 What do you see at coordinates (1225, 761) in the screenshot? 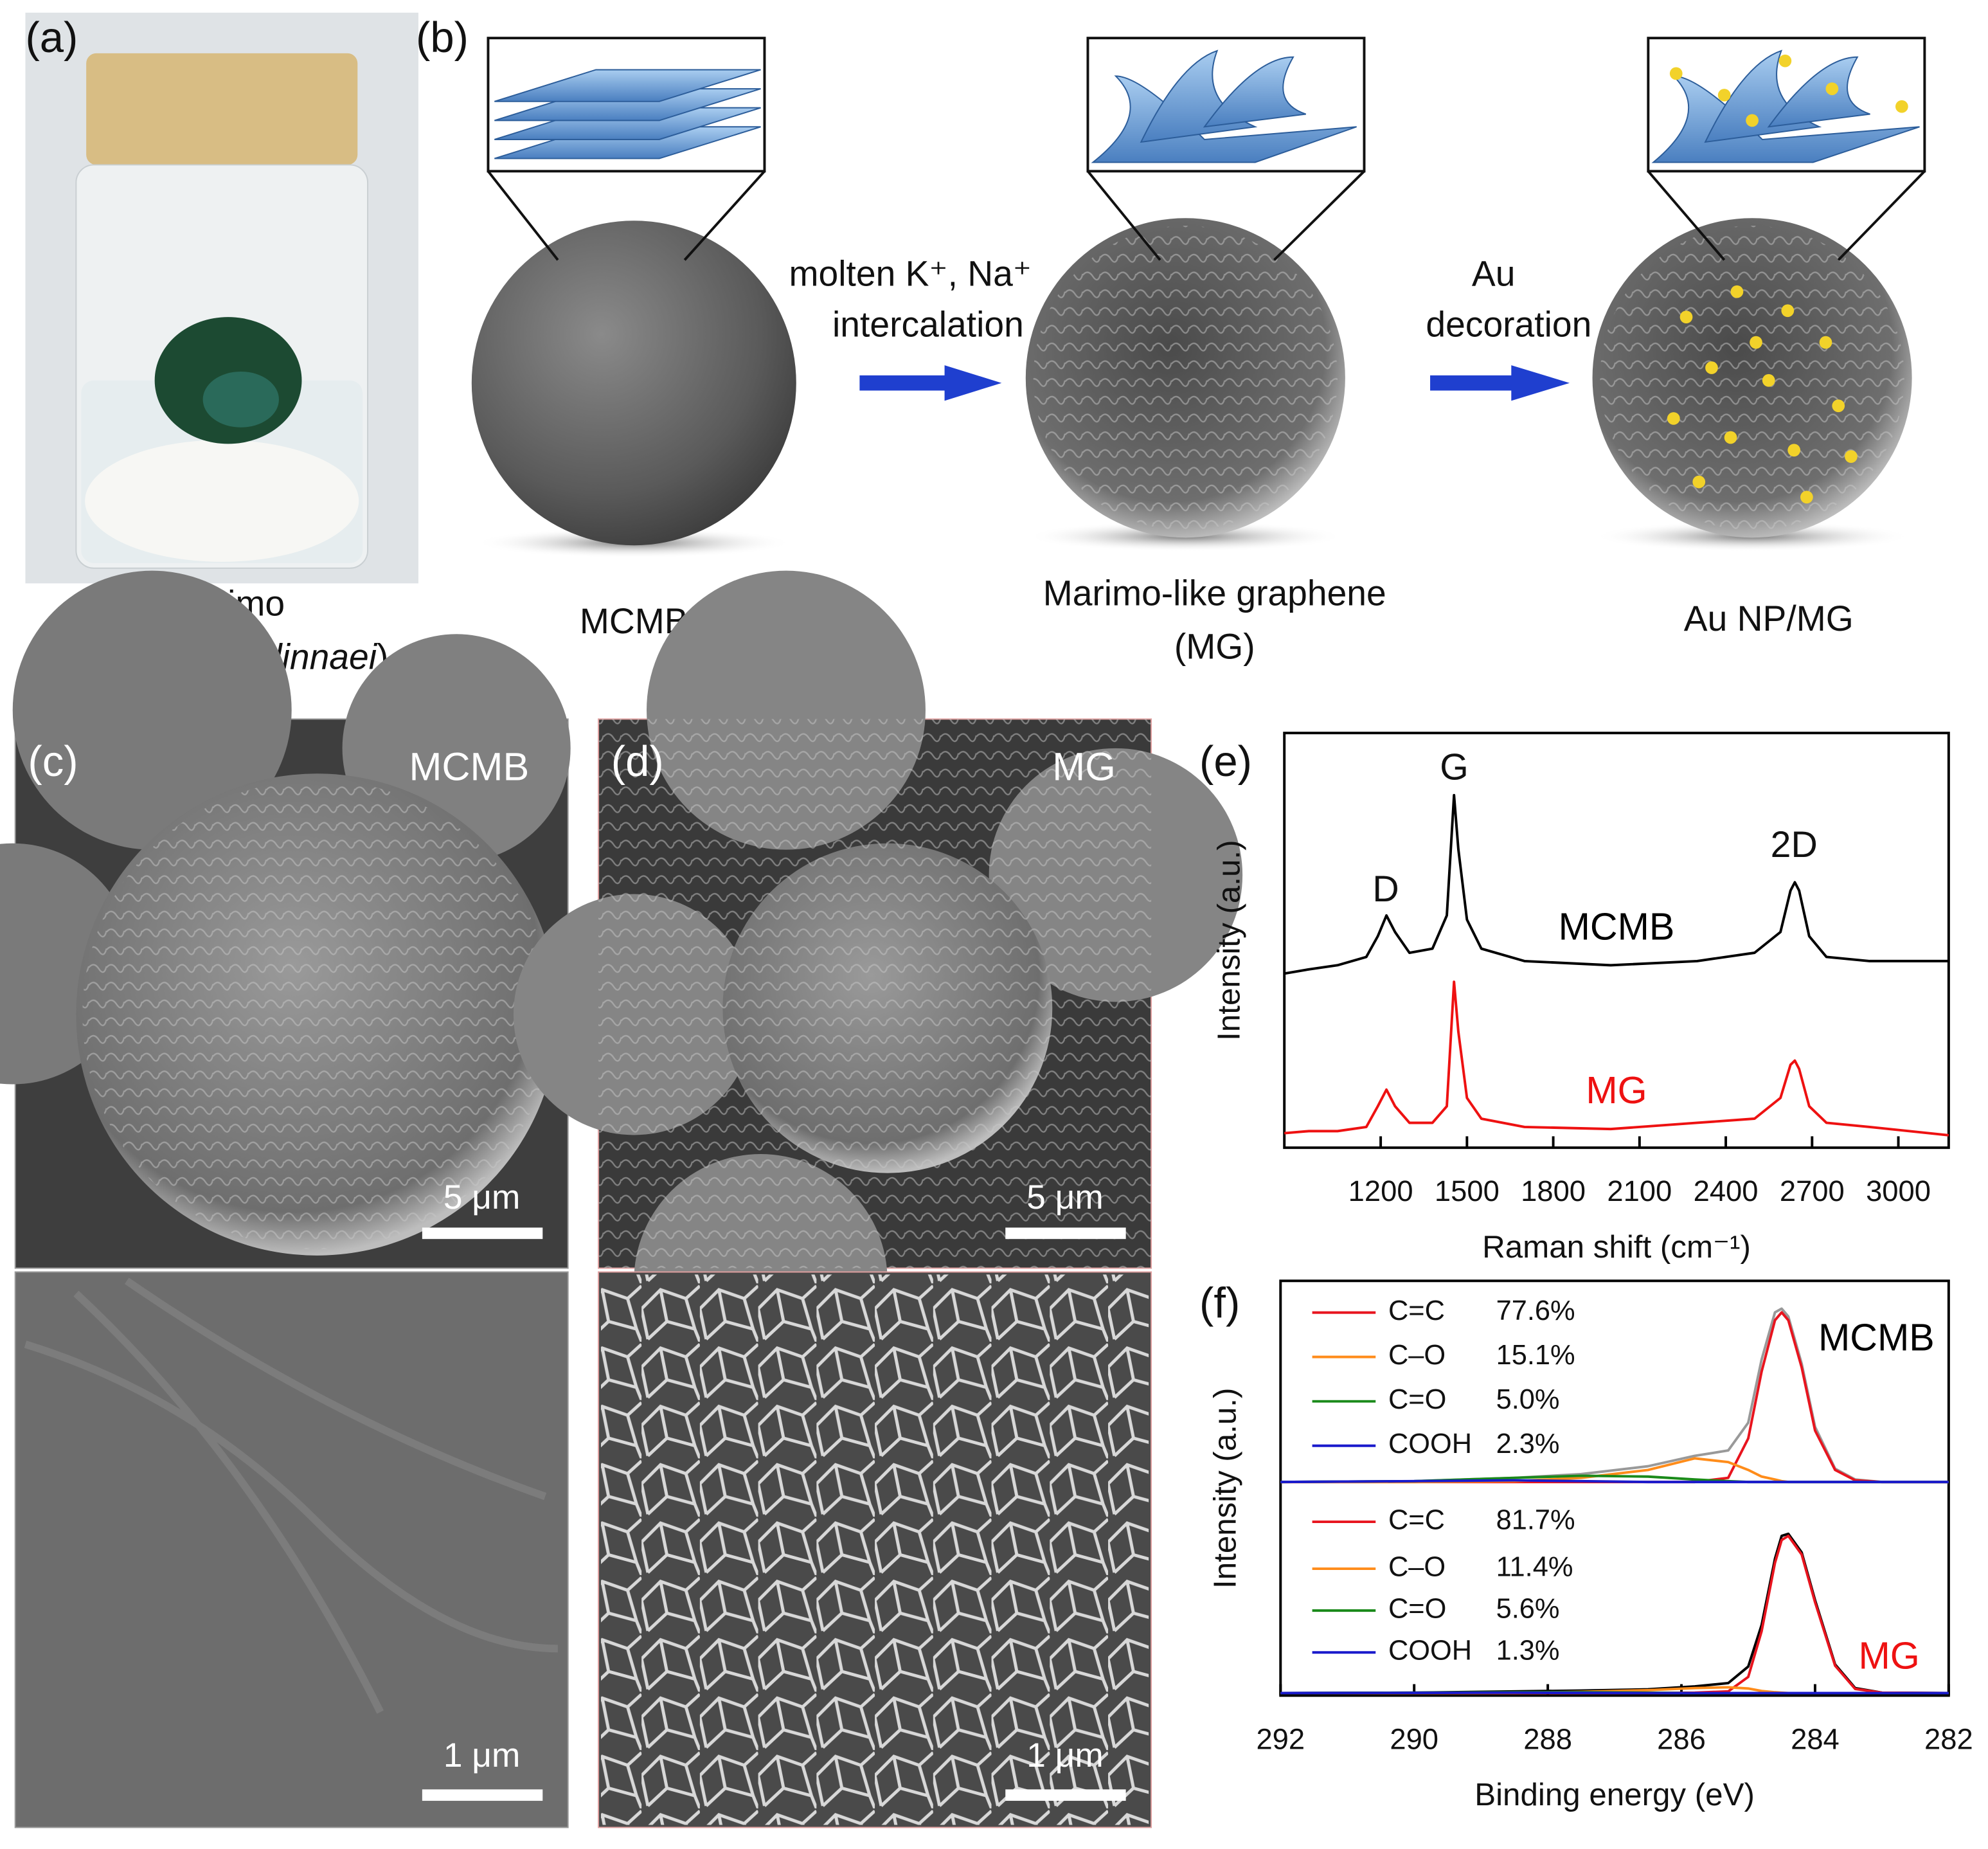
I see `panel-label: (e)` at bounding box center [1225, 761].